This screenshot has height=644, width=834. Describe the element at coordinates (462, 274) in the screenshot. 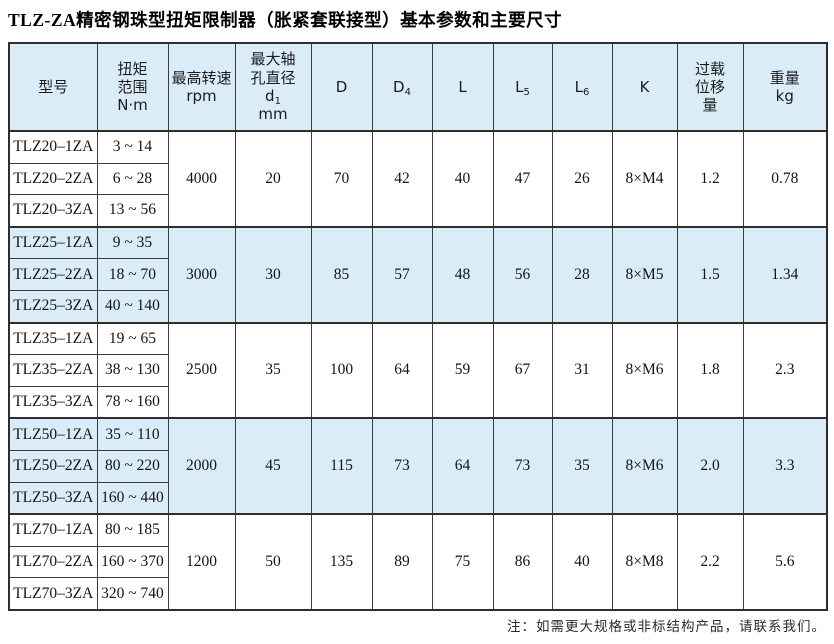

I see `L-cell: 48` at that location.